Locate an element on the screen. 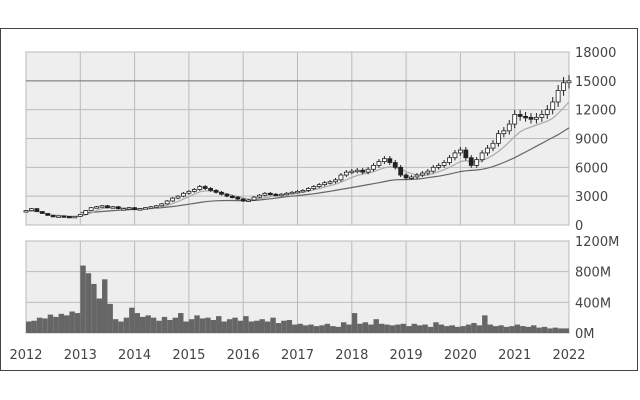  price-y-tick-label: 3000 is located at coordinates (591, 197).